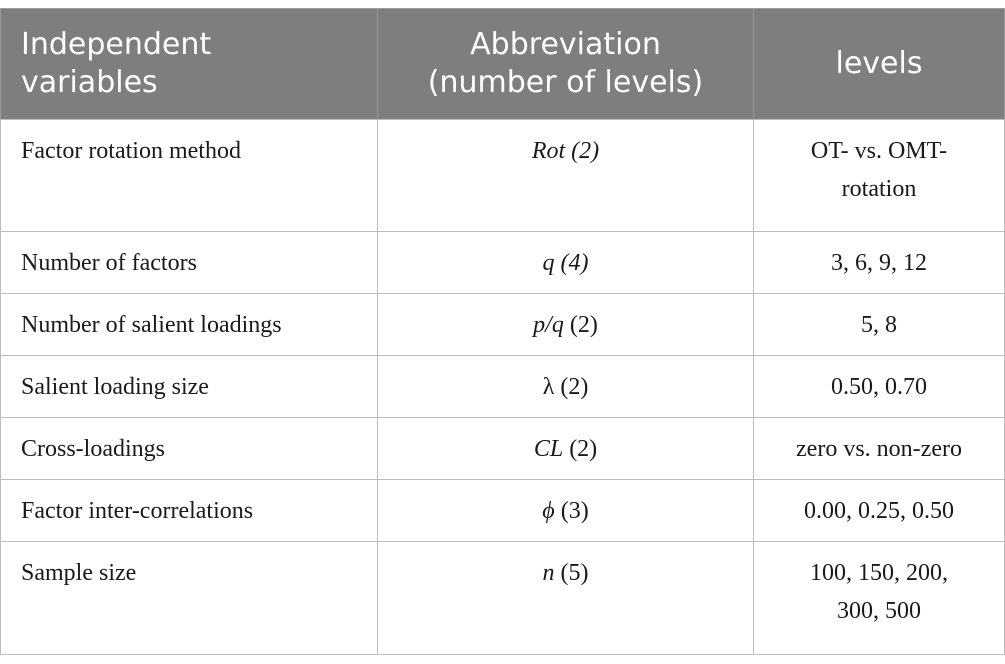  Describe the element at coordinates (565, 598) in the screenshot. I see `cell-abbreviation: n (5)` at that location.